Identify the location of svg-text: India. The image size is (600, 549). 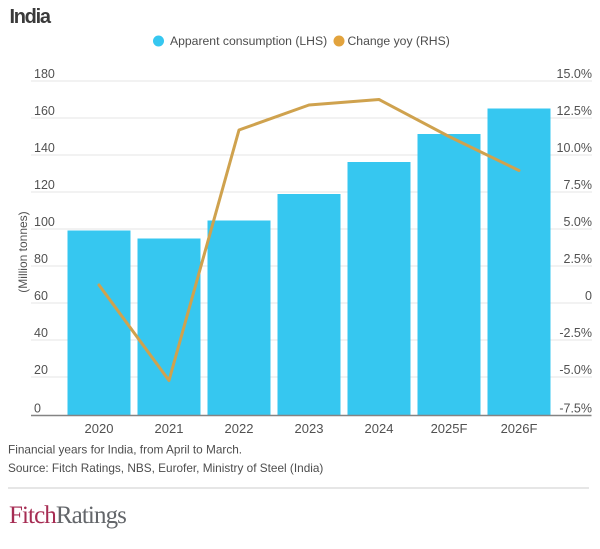
(31, 17).